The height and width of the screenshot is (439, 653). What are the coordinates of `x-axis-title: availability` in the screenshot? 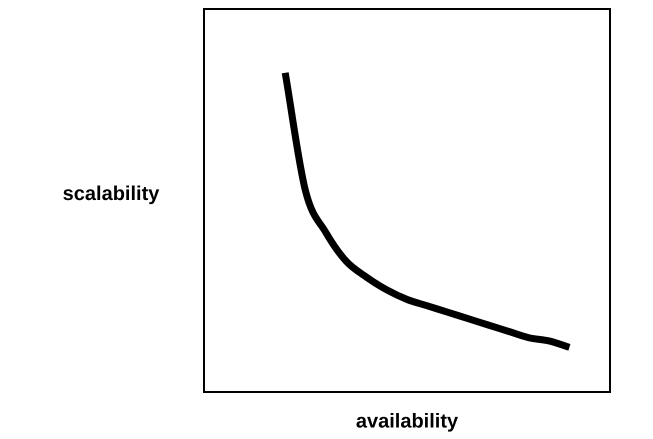 It's located at (408, 421).